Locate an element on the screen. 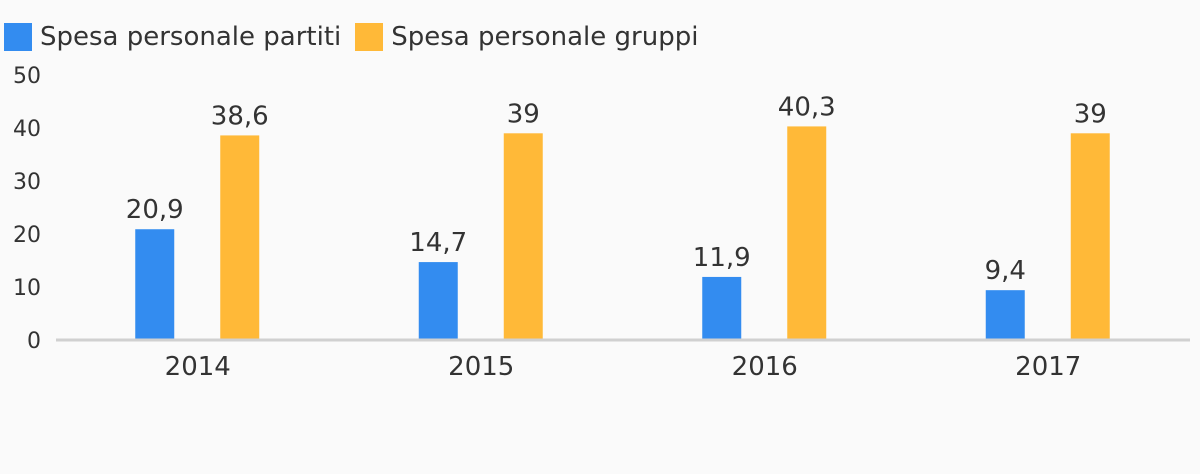 The image size is (1200, 474). legend-swatch-gruppi is located at coordinates (369, 37).